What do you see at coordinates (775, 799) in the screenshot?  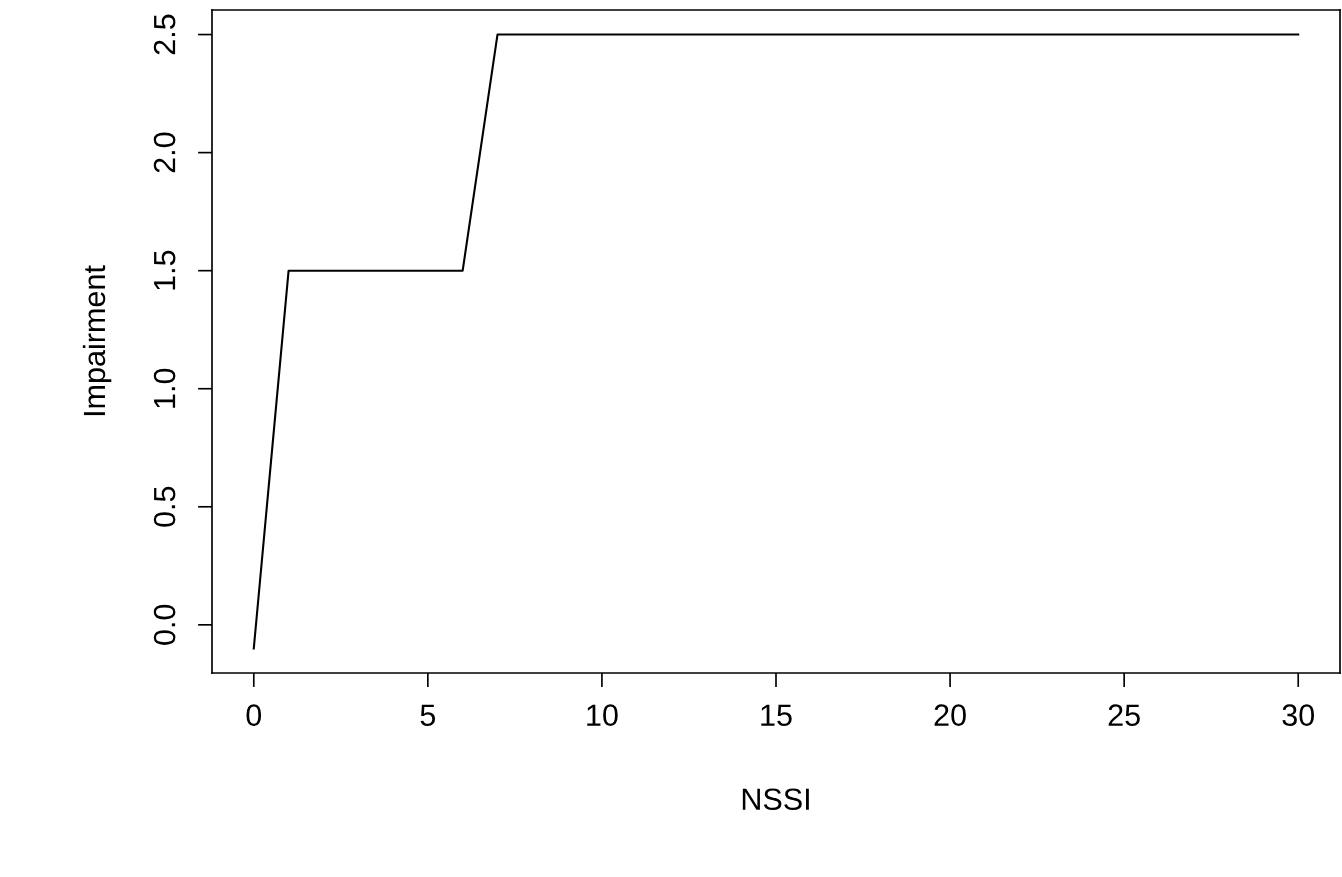 I see `x-axis-title: NSSI` at bounding box center [775, 799].